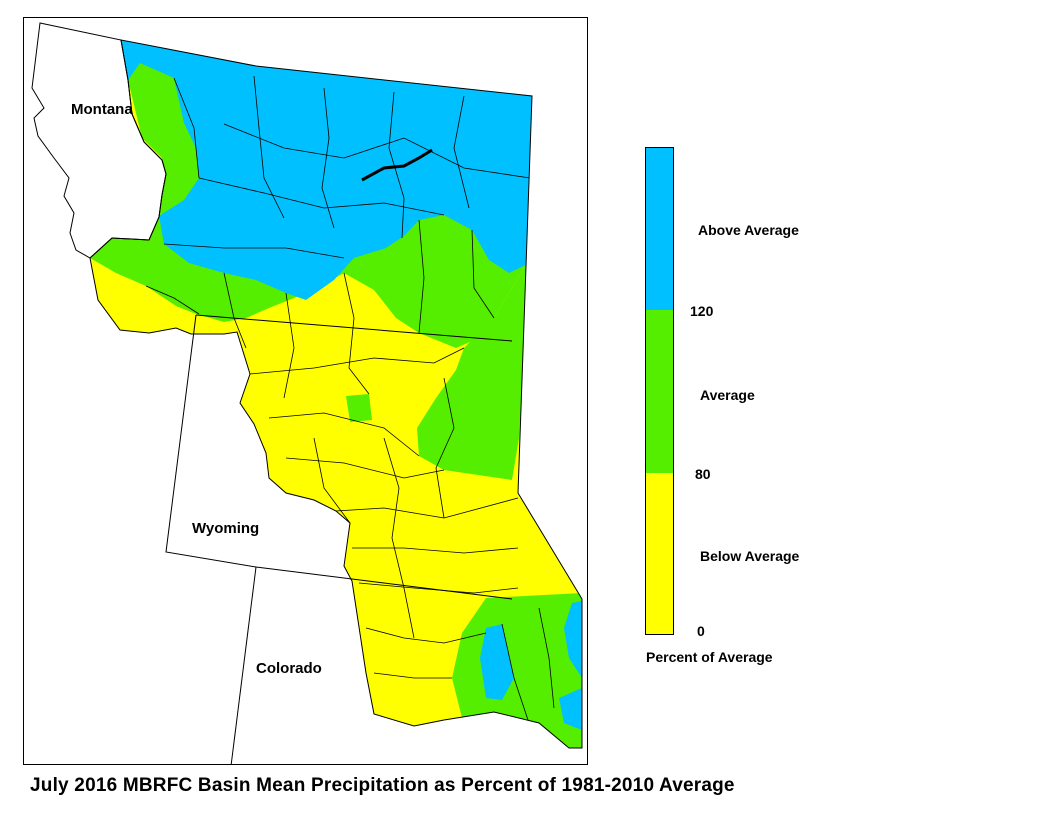 This screenshot has width=1056, height=816. Describe the element at coordinates (102, 109) in the screenshot. I see `state-label-montana: Montana` at that location.